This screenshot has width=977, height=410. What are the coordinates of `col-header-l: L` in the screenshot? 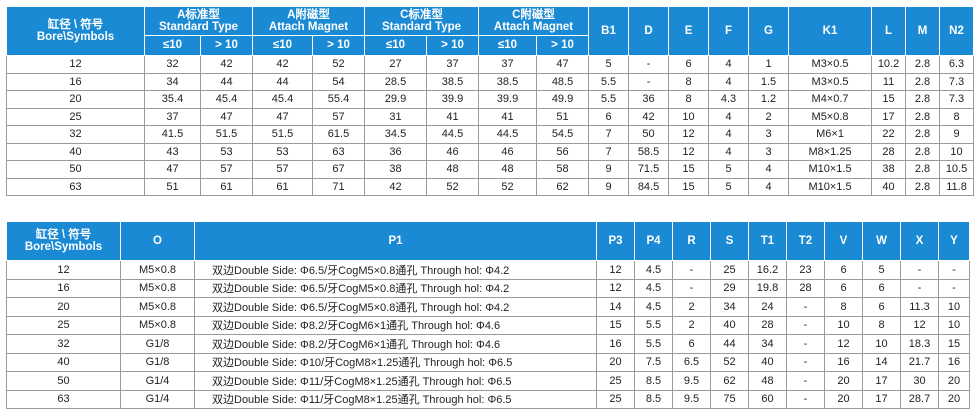 It's located at (889, 31).